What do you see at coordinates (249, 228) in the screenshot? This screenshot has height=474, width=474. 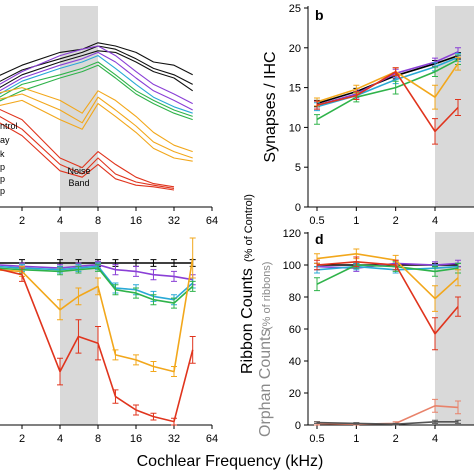 I see `panel-d-ylabel-ribbon-unit: (% of Control)` at bounding box center [249, 228].